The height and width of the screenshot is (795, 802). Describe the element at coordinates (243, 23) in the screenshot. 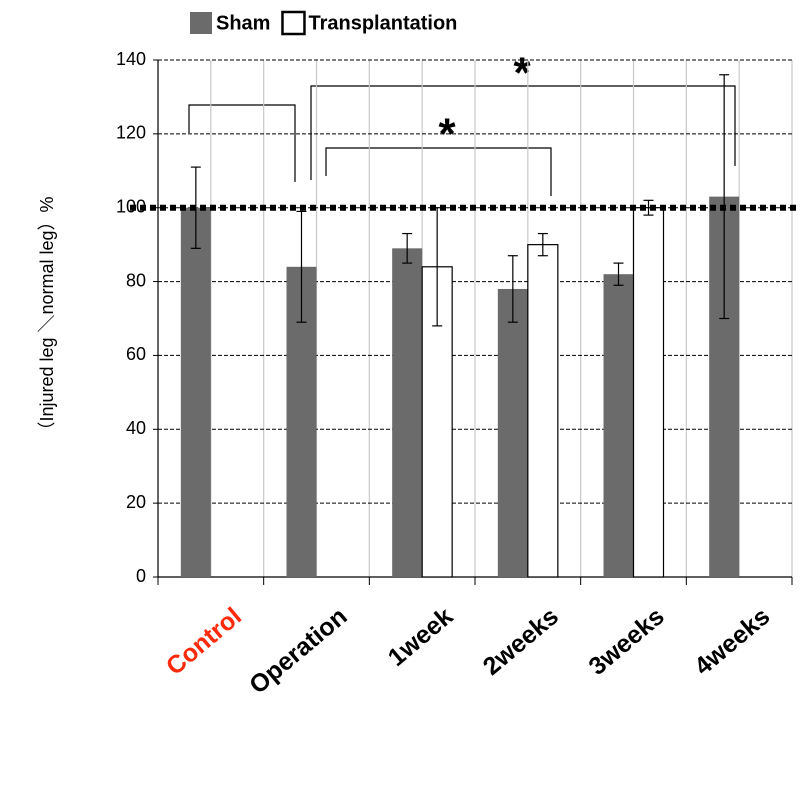

I see `legend-label: Sham` at that location.